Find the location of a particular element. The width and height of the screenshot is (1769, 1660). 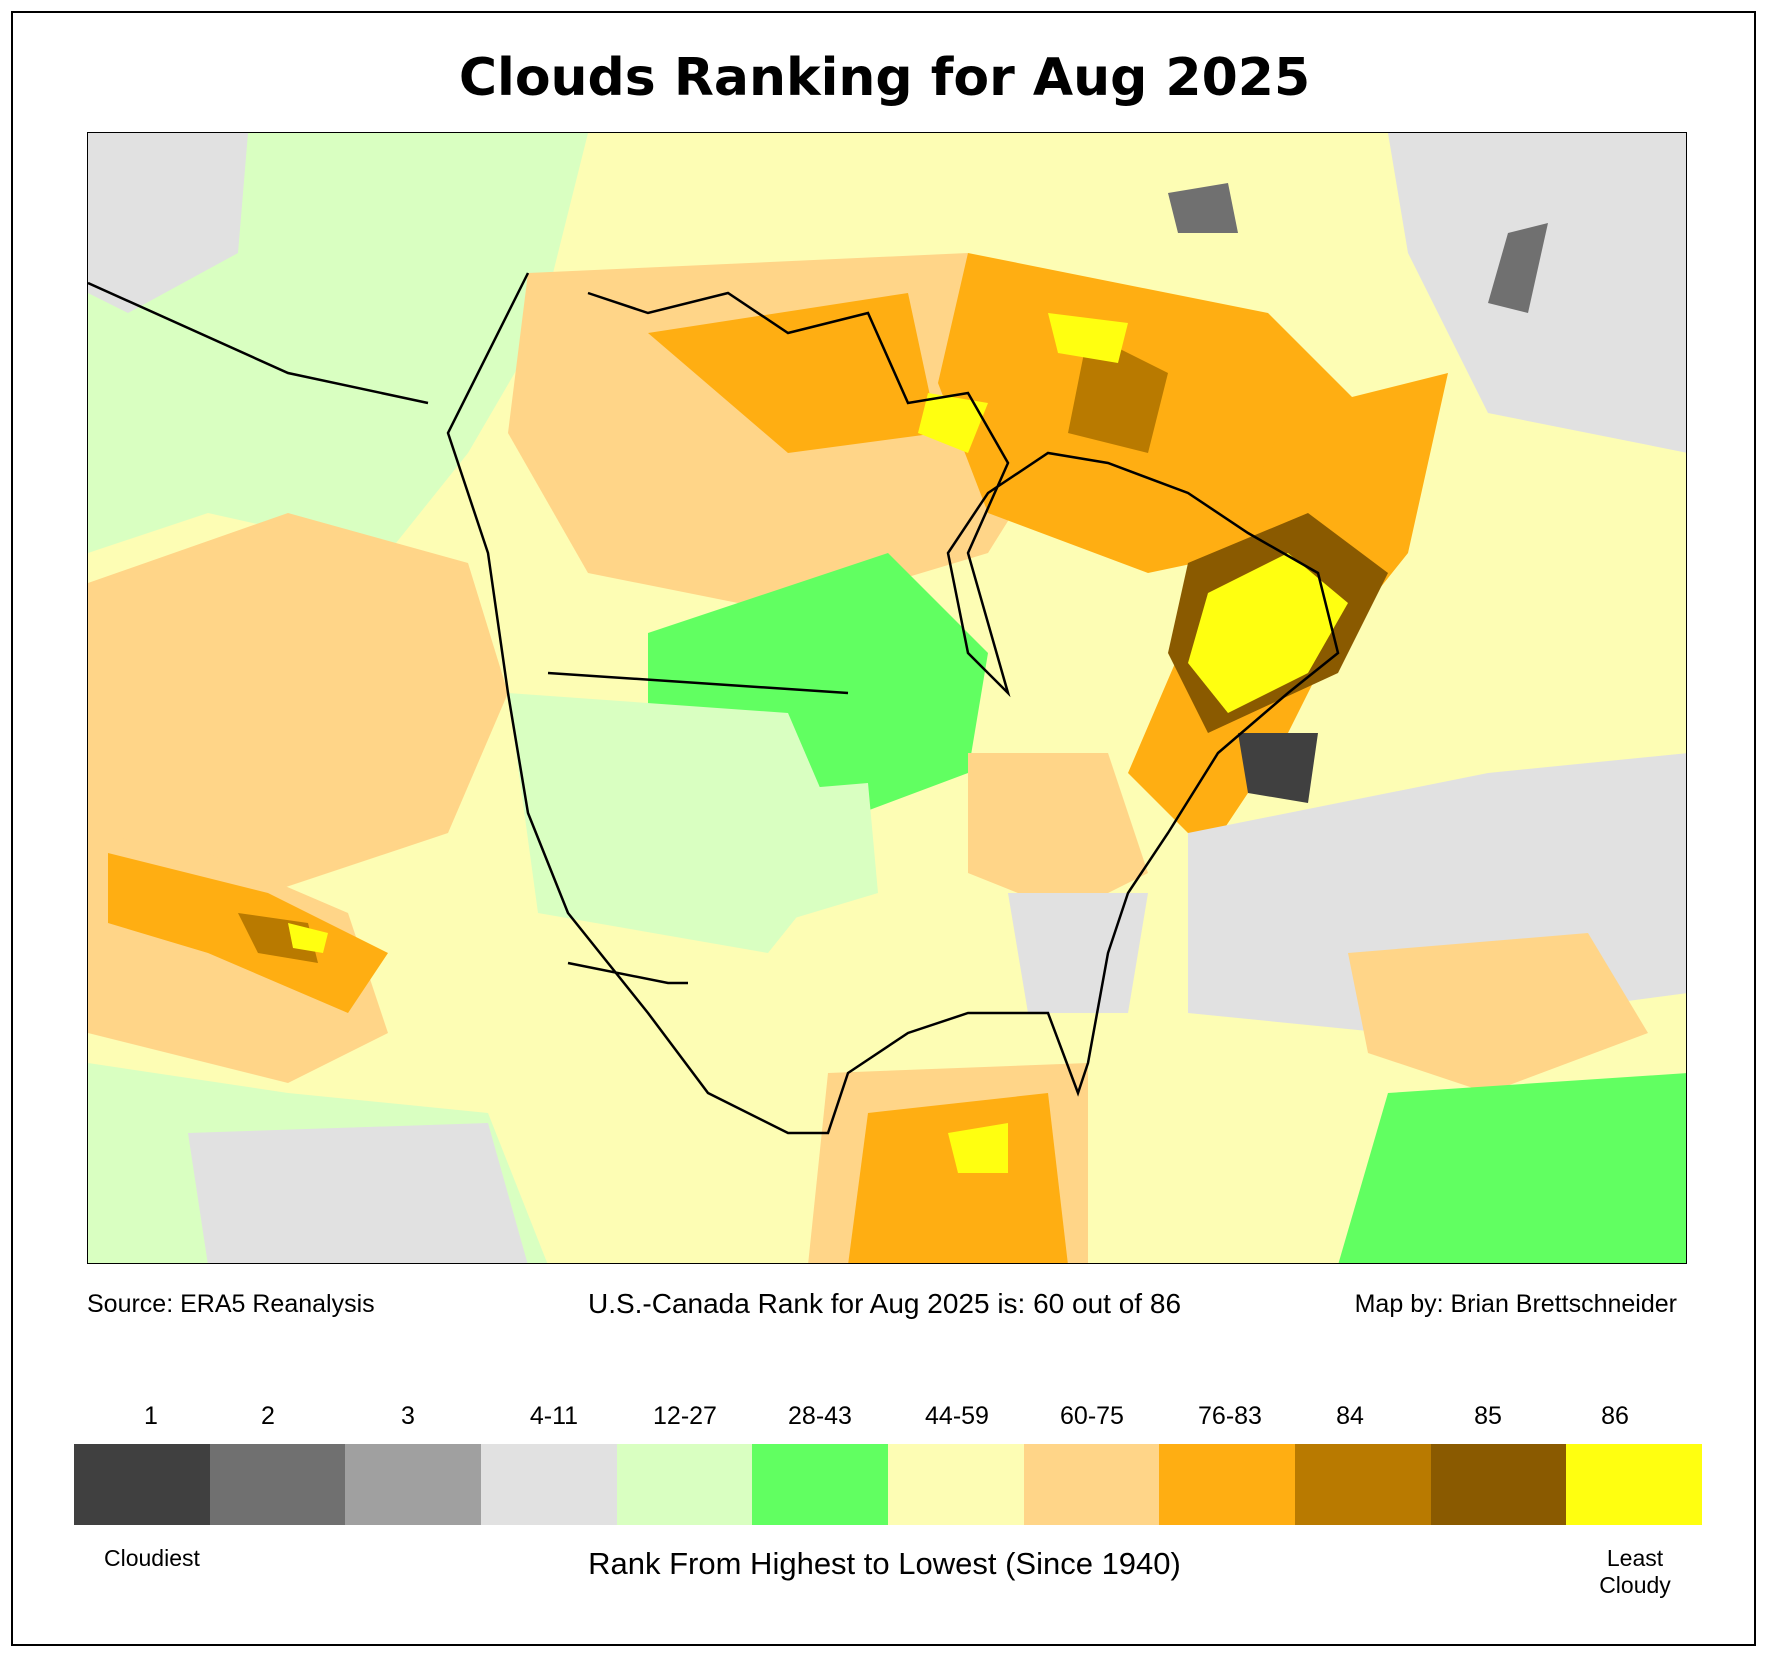

legend-axis-title: Rank From Highest to Lowest (Since 1940) is located at coordinates (884, 1563).